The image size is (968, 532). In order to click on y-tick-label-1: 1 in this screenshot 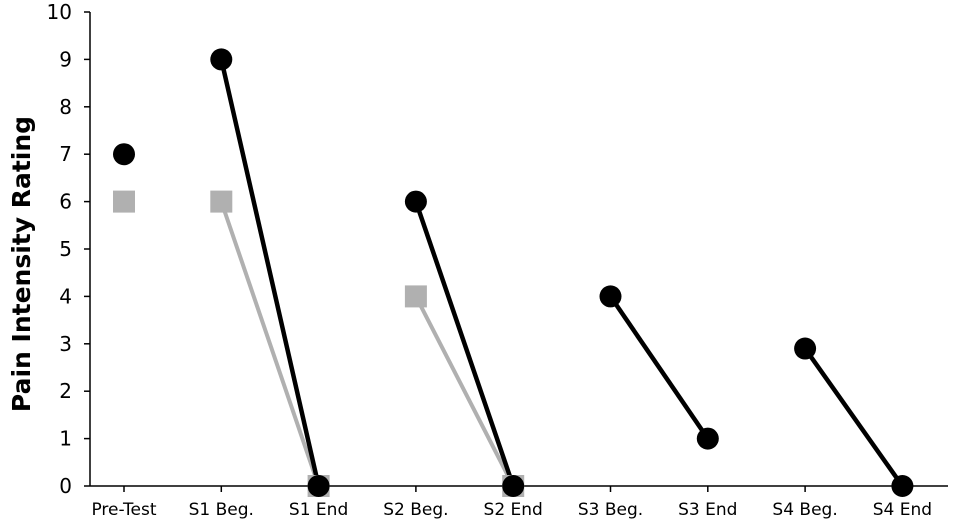, I will do `click(65, 439)`.